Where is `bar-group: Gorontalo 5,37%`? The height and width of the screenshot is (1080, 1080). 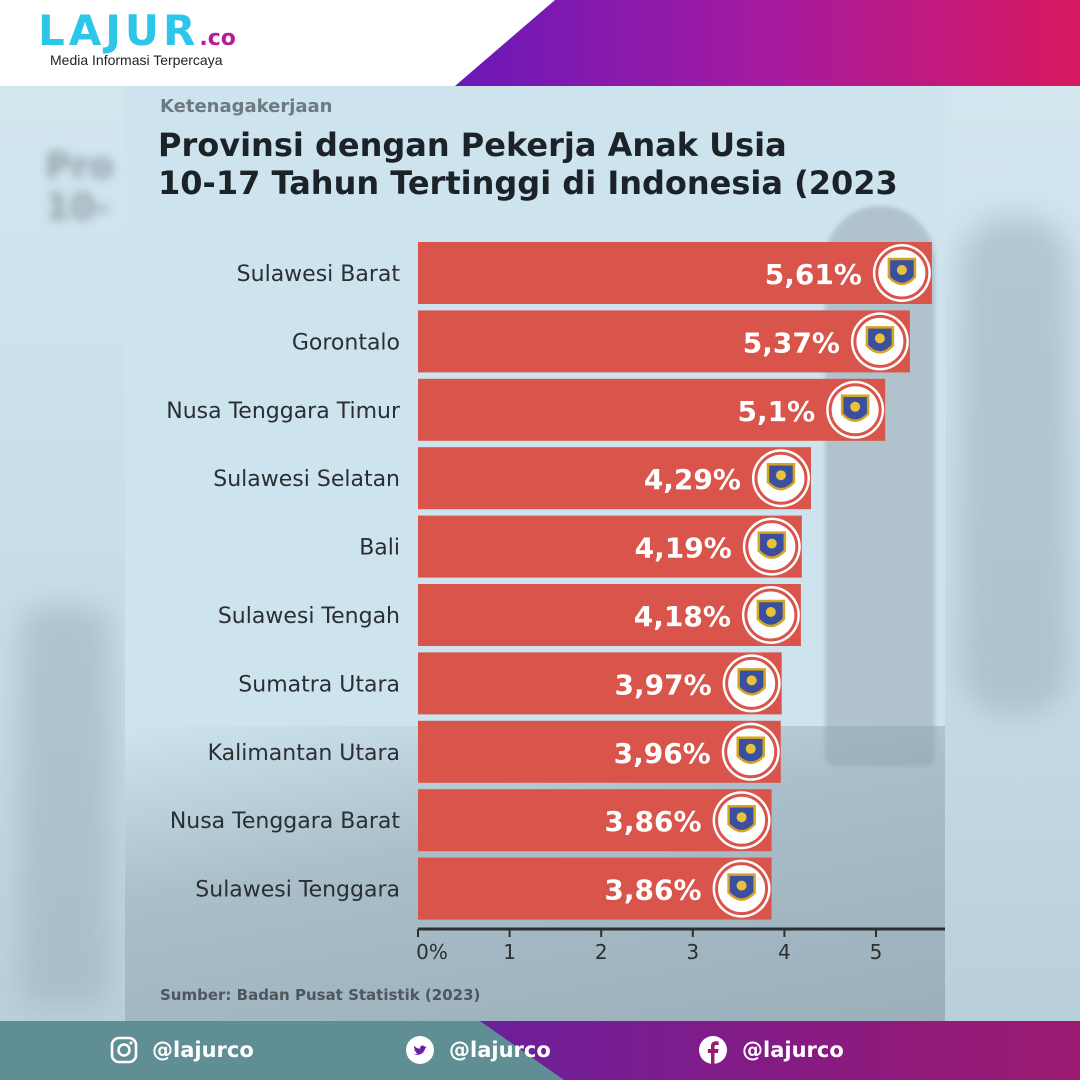
bar-group: Gorontalo 5,37% is located at coordinates (601, 341).